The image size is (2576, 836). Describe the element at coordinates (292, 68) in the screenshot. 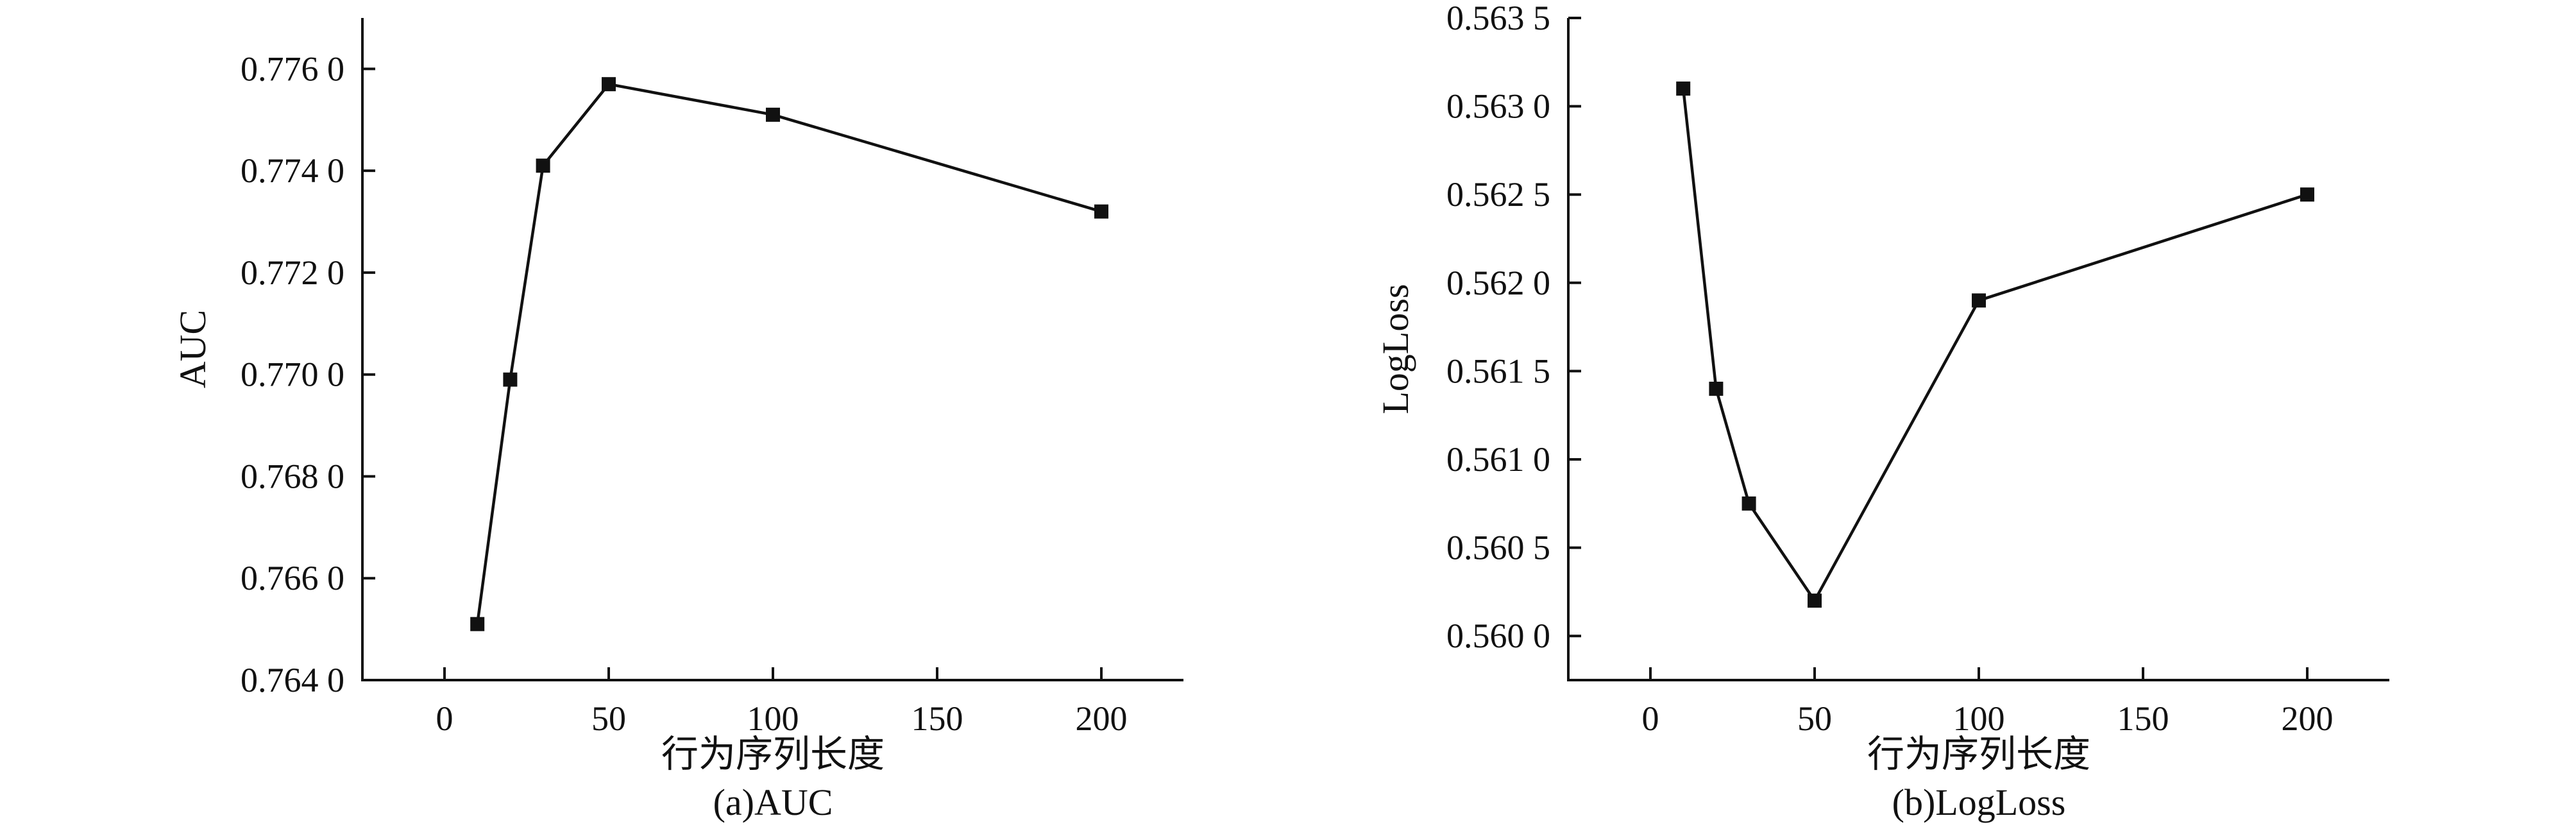

I see `y-tick-label: 0.776 0` at that location.